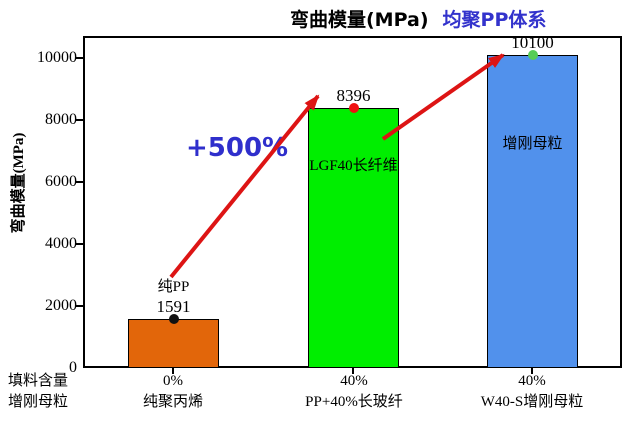 The height and width of the screenshot is (421, 629). I want to click on chart-title-main: 弯曲模量(MPa), so click(359, 20).